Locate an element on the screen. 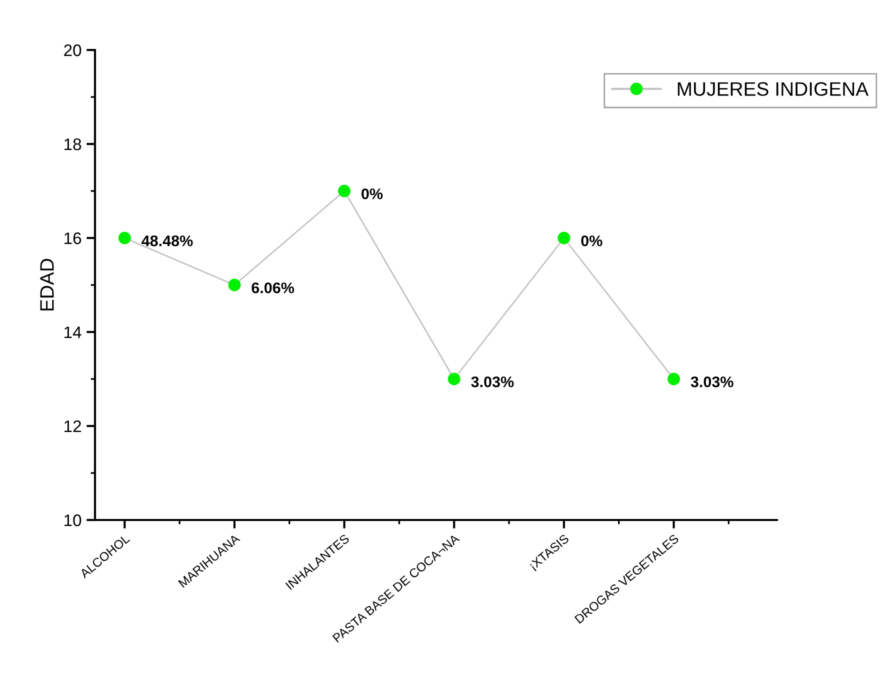 The height and width of the screenshot is (693, 893). annotation: 6.06% is located at coordinates (273, 288).